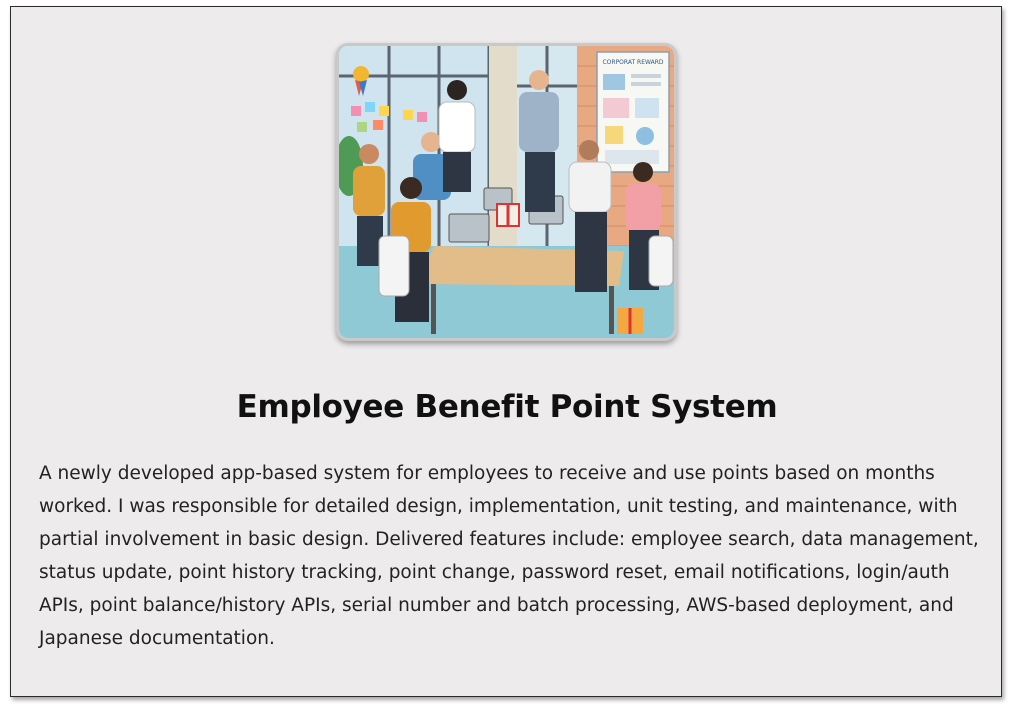  I want to click on project-illustration: CORPORAT REWARD, so click(506, 192).